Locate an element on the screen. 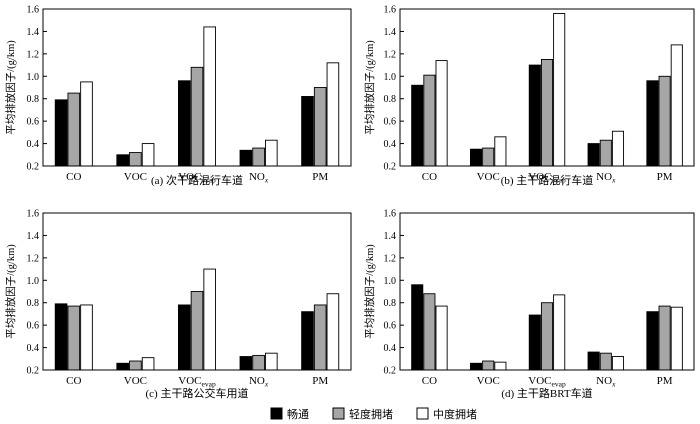 The width and height of the screenshot is (700, 424). panel-caption: (b) 主干路混行车道 is located at coordinates (547, 180).